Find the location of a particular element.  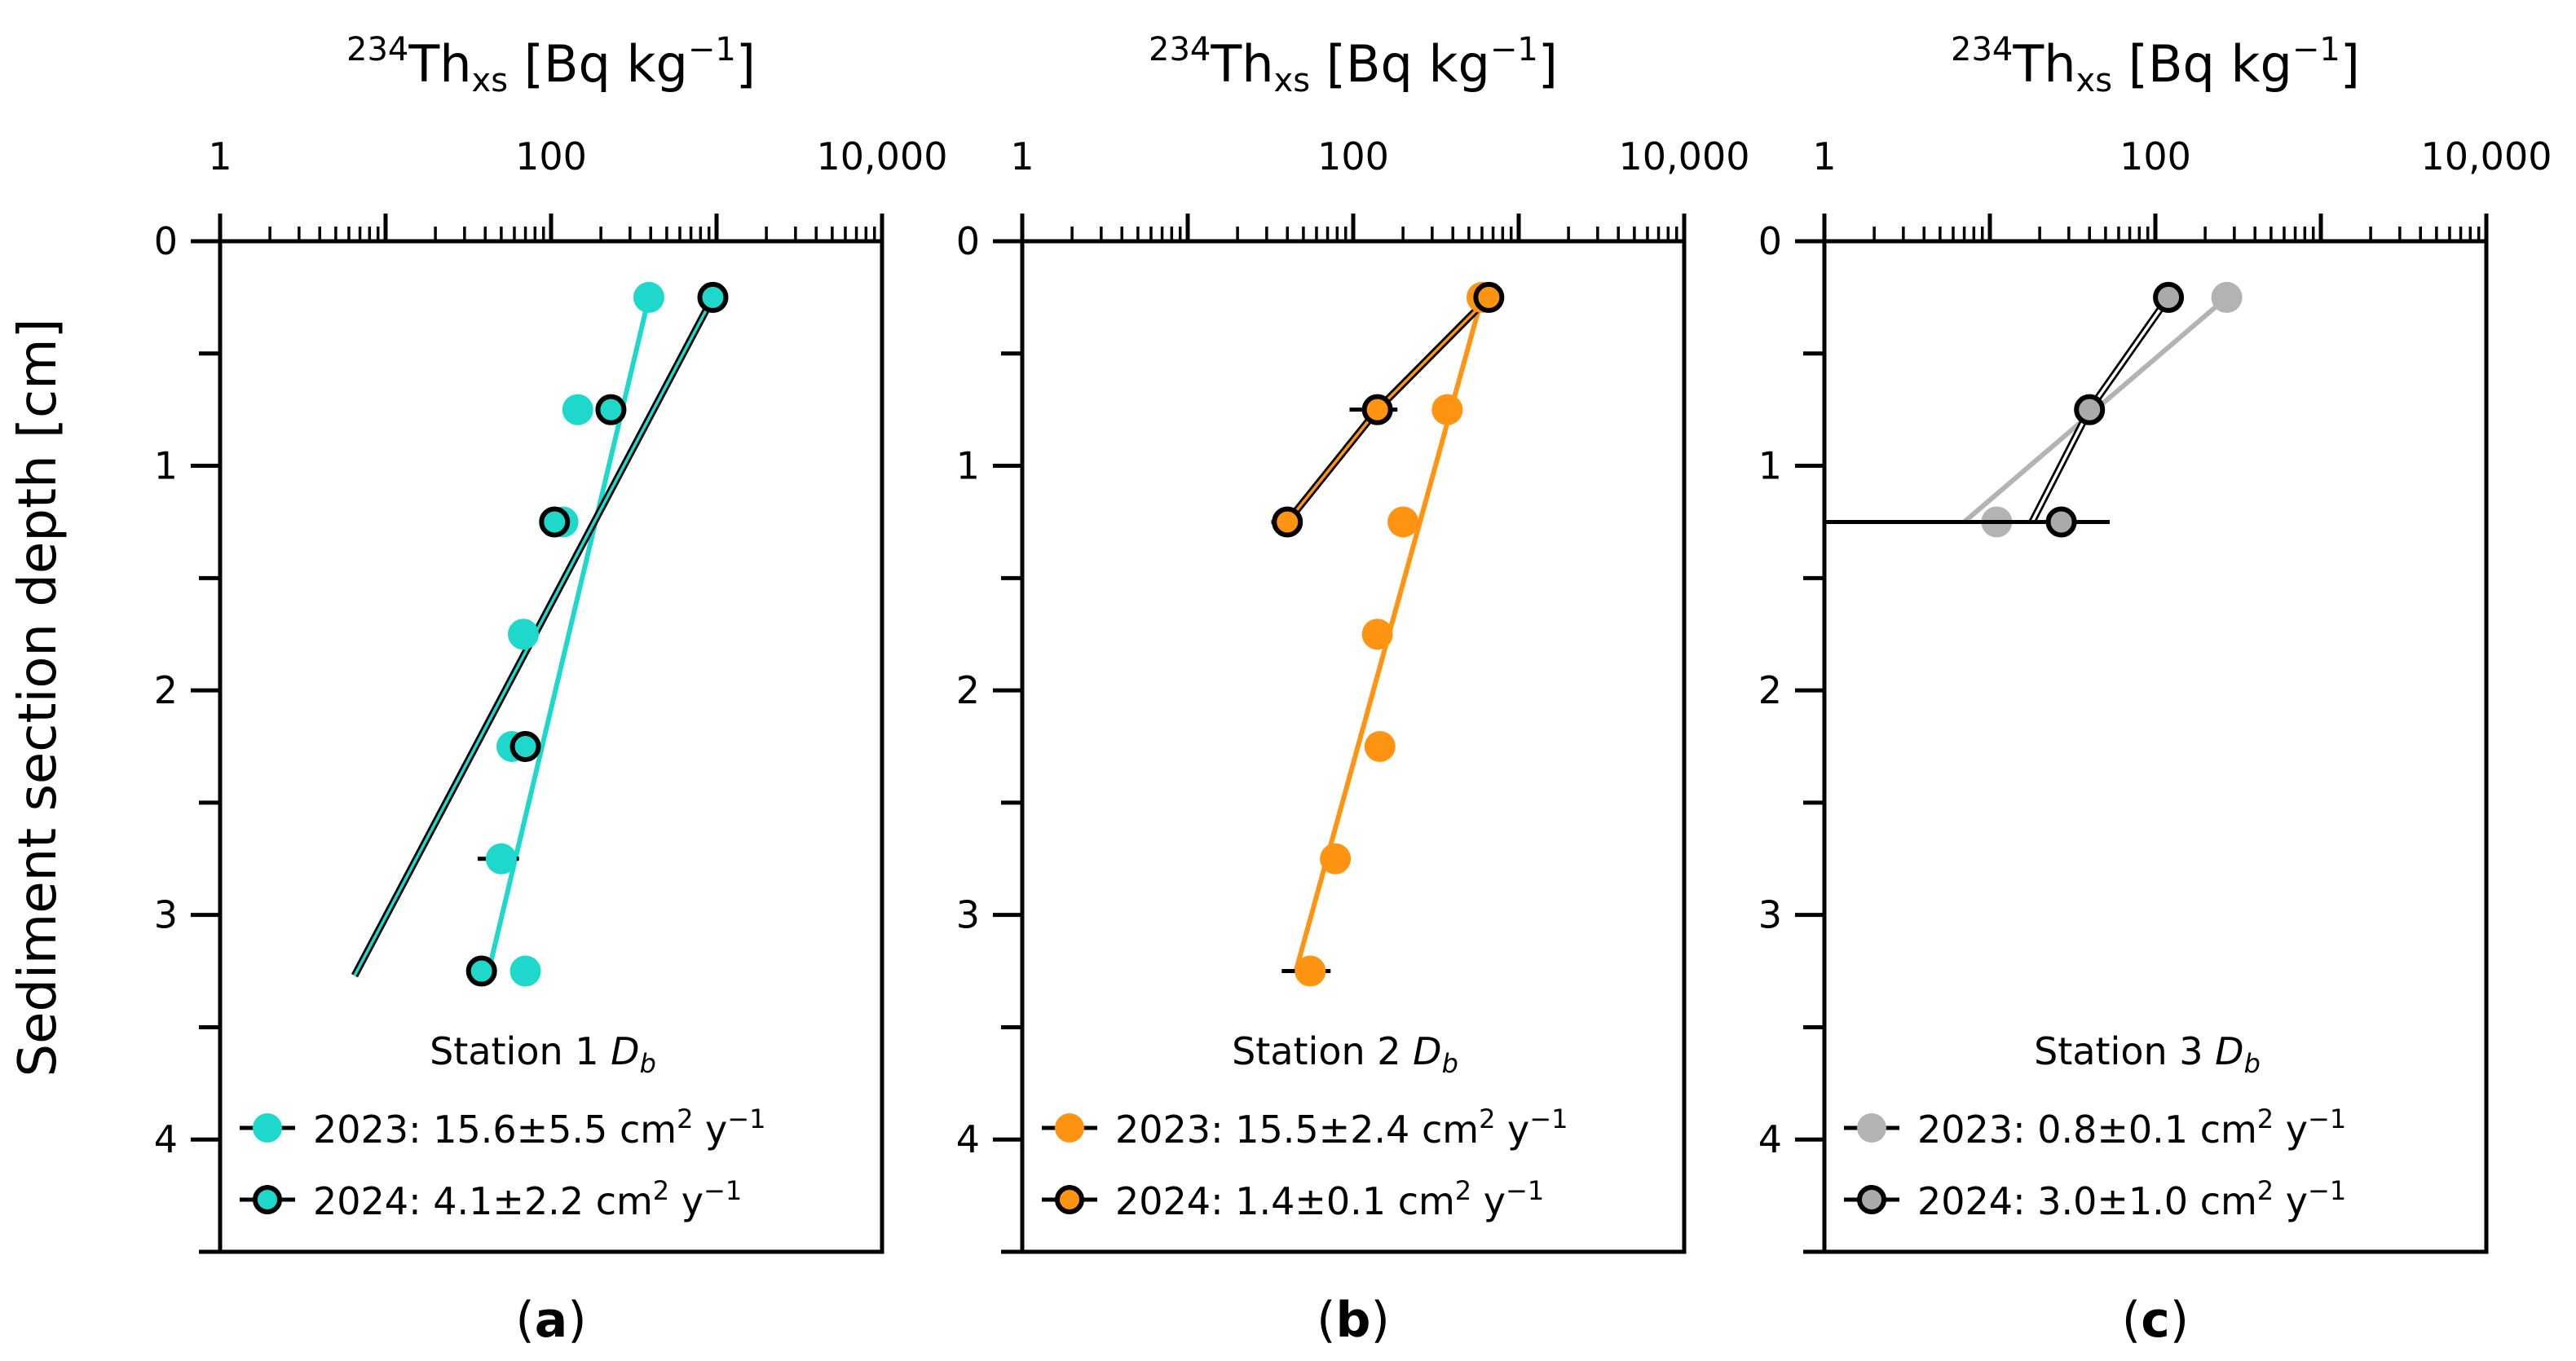

panel-label-letter: a is located at coordinates (551, 1320).